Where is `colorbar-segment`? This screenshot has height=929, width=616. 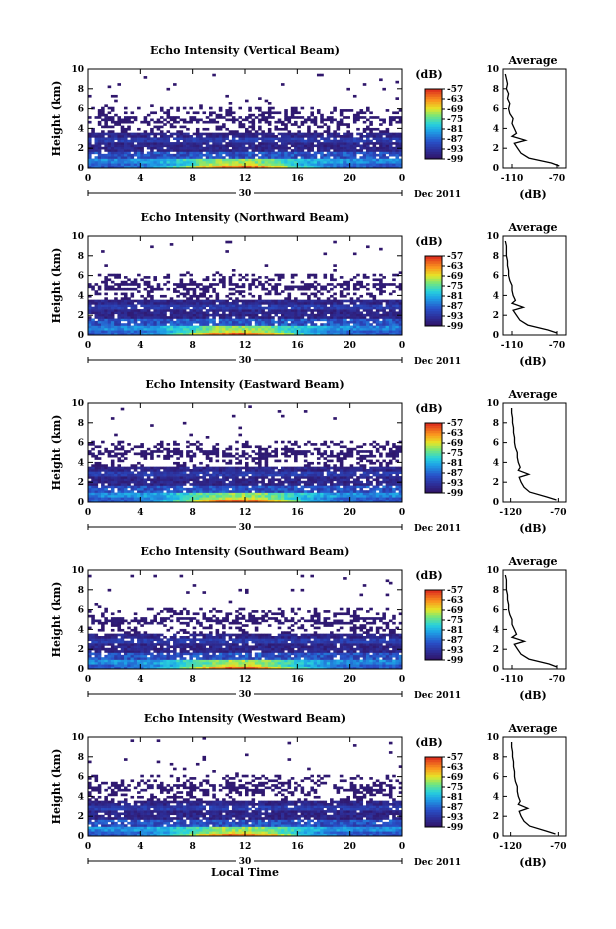
colorbar-segment is located at coordinates (433, 275).